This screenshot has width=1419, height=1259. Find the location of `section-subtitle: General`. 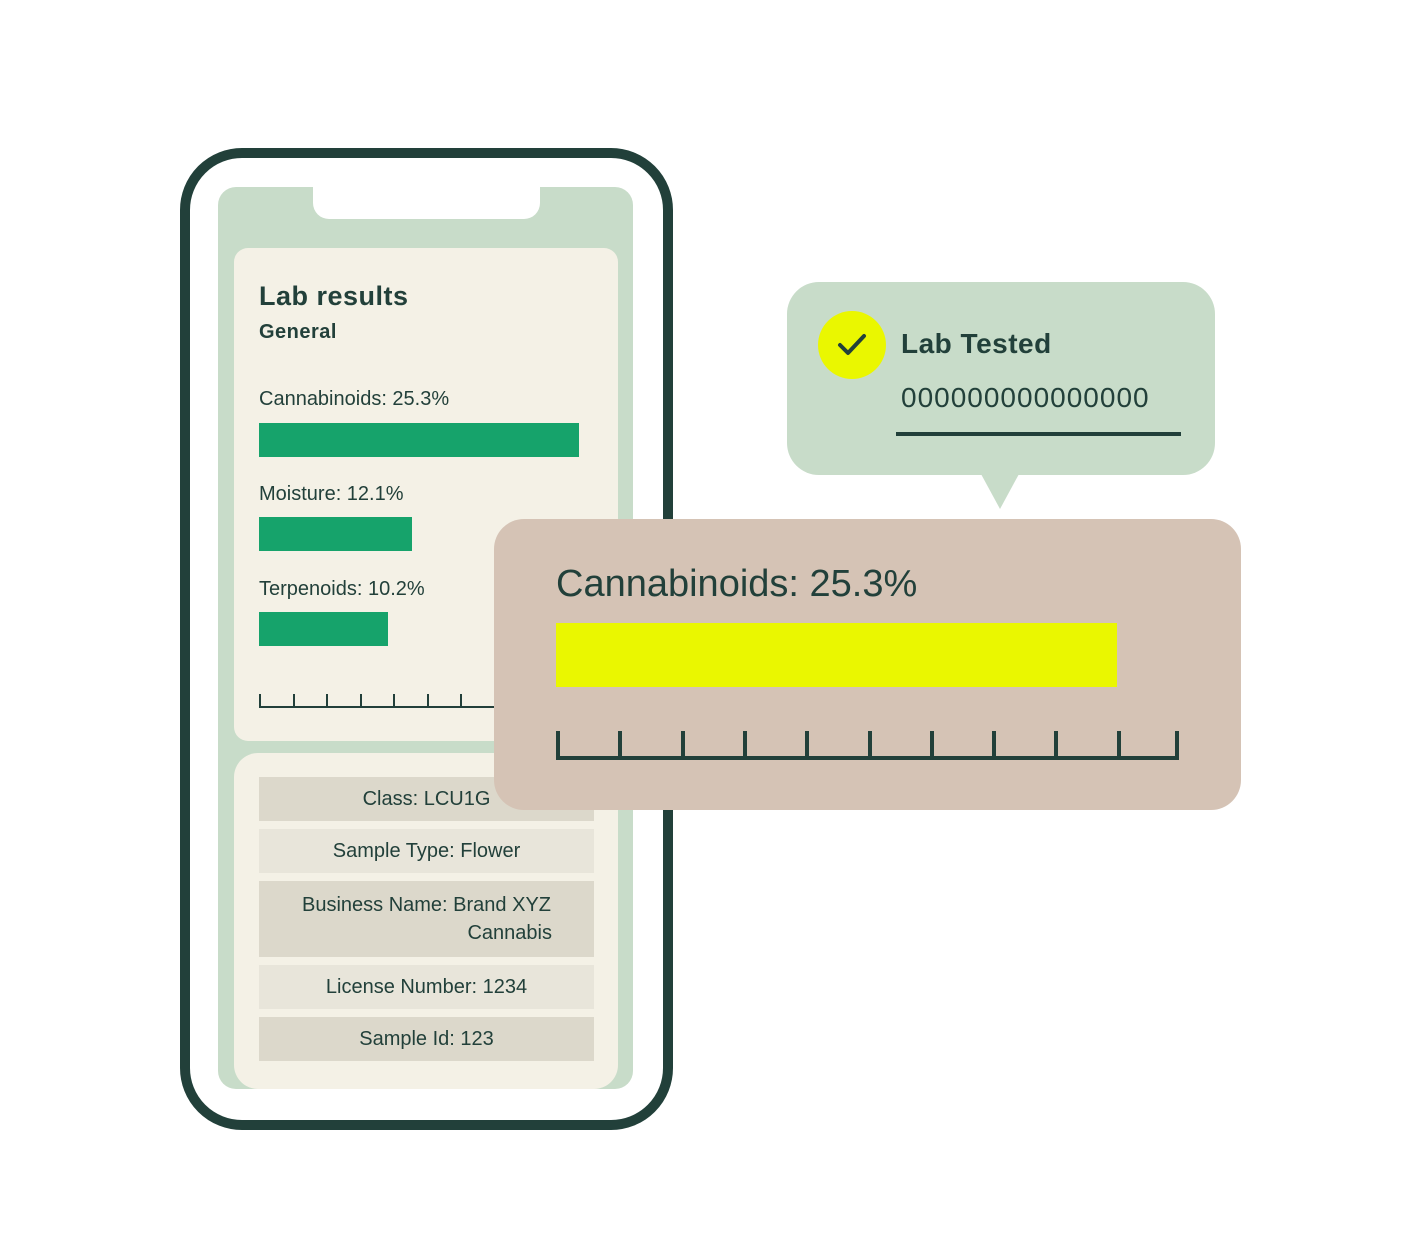

section-subtitle: General is located at coordinates (298, 332).